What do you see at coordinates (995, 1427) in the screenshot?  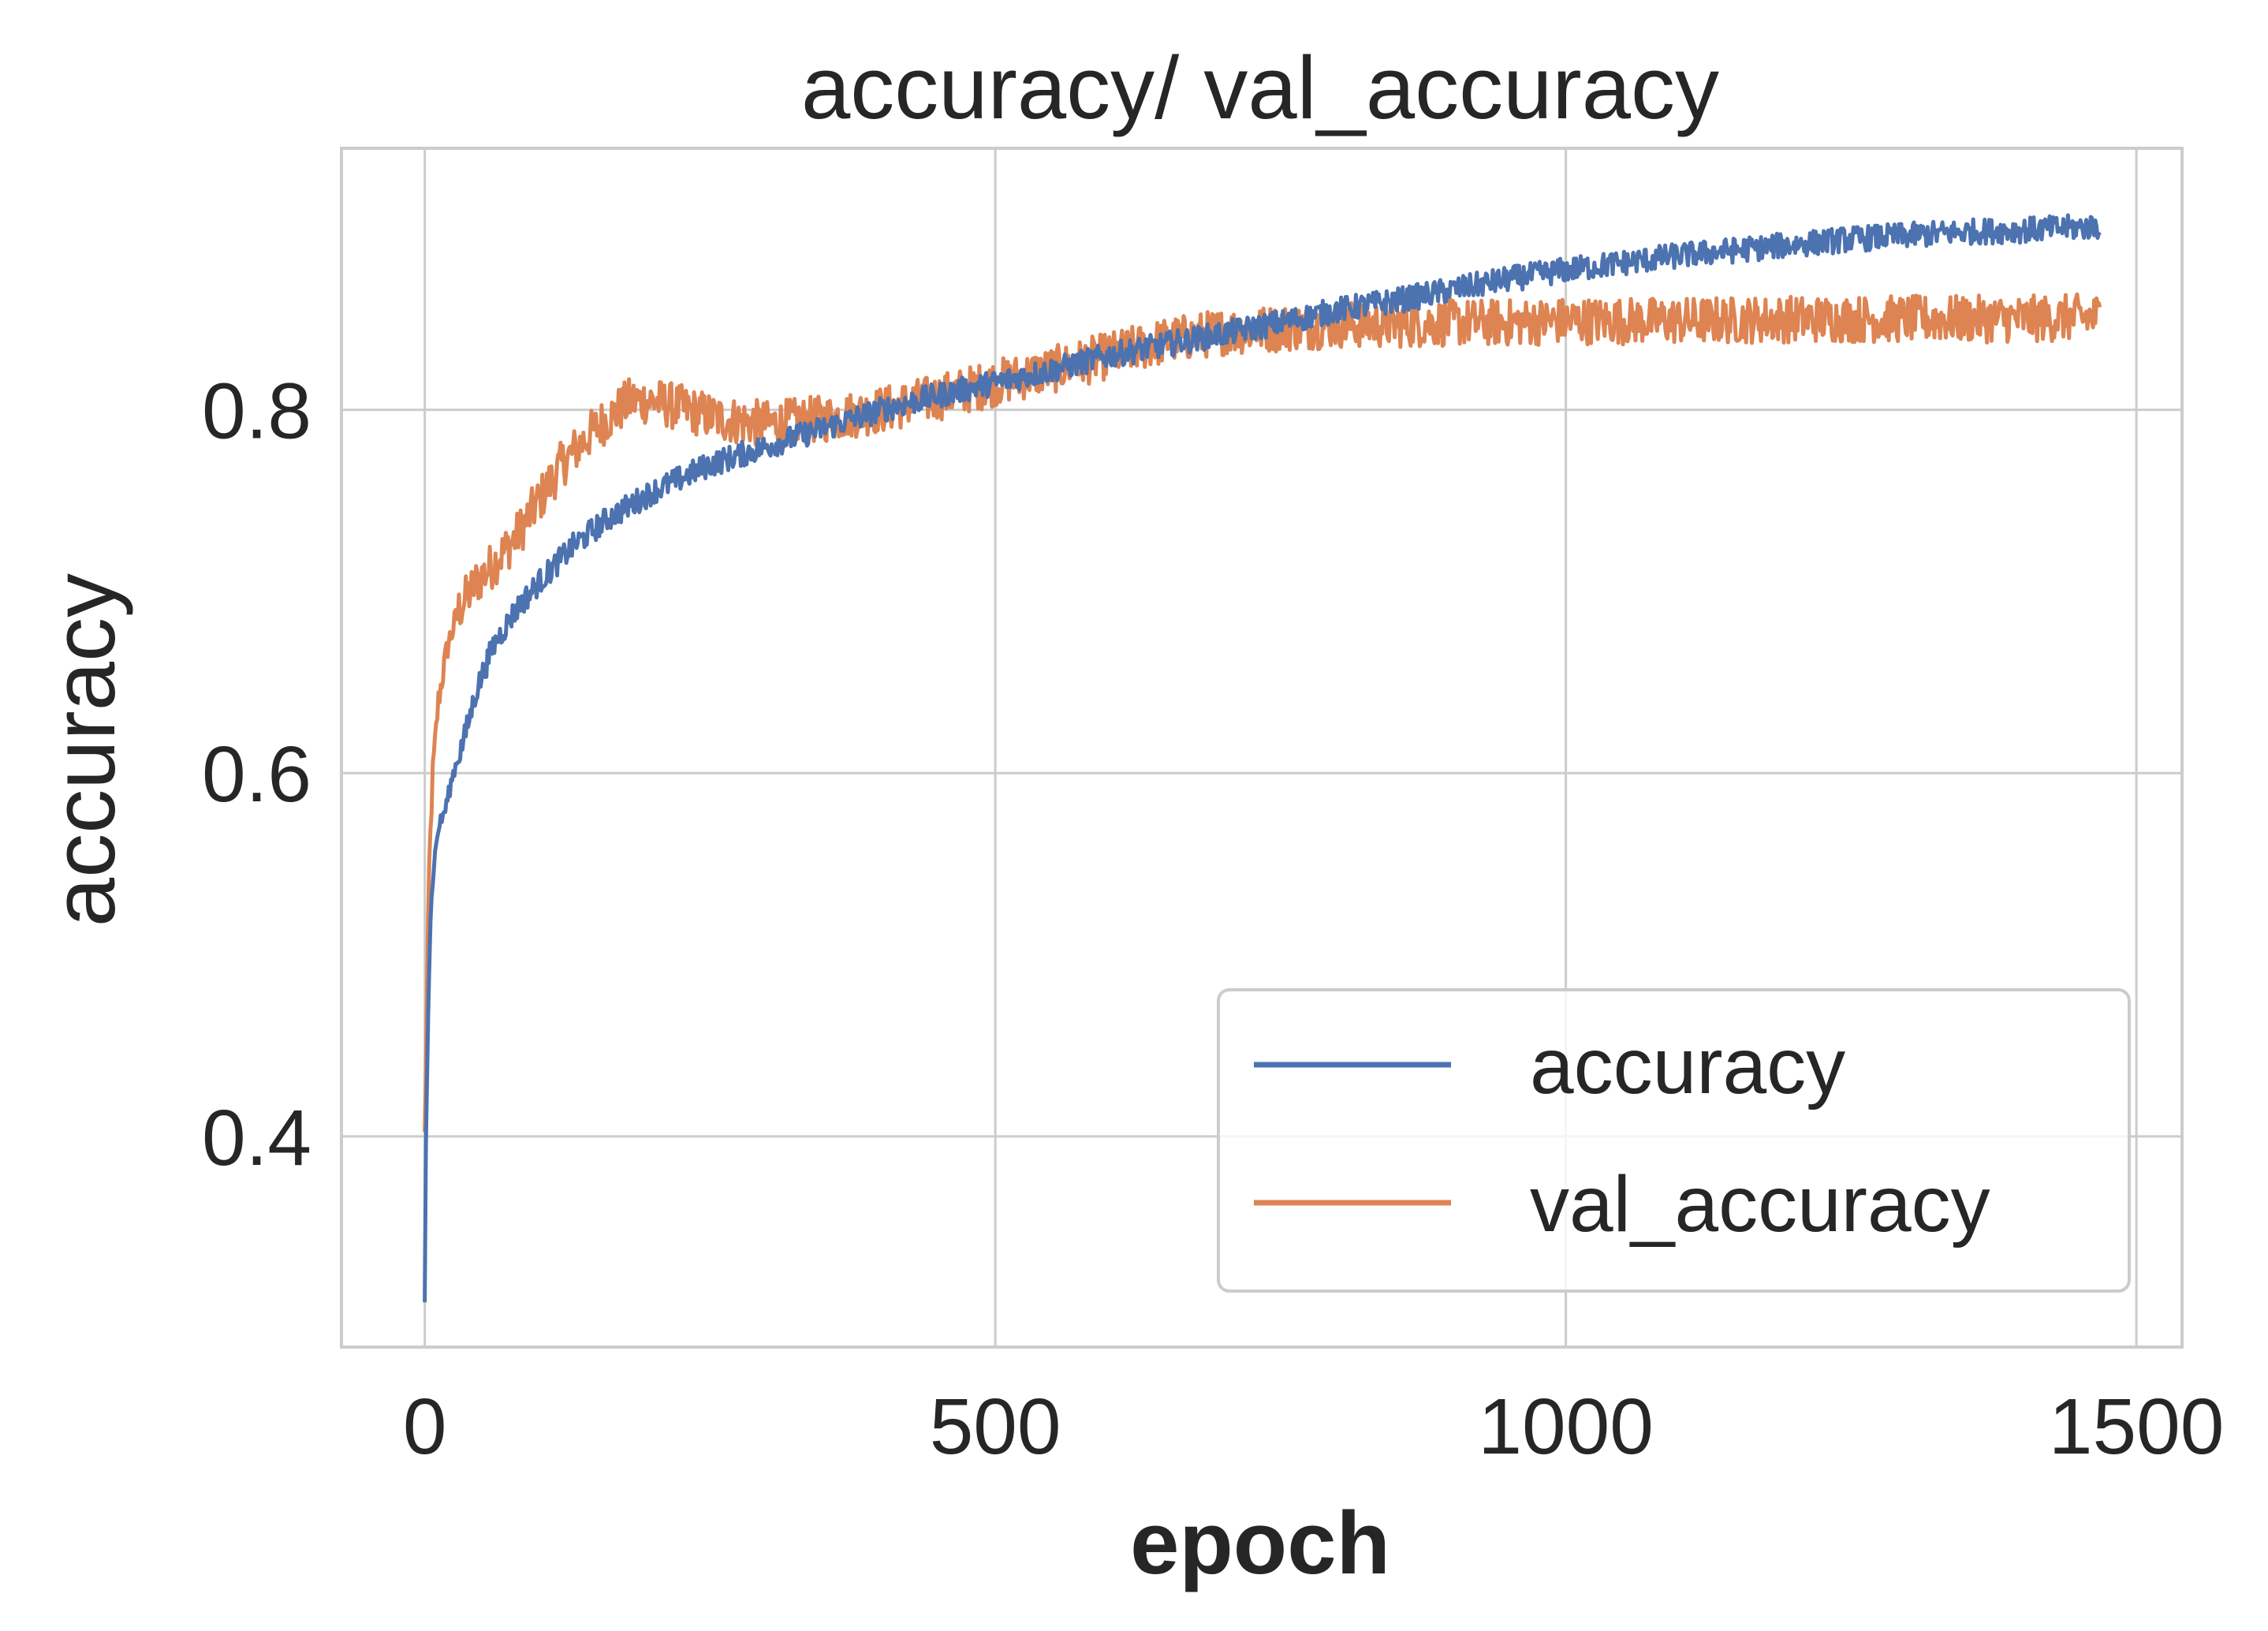 I see `x-tick-label: 500` at bounding box center [995, 1427].